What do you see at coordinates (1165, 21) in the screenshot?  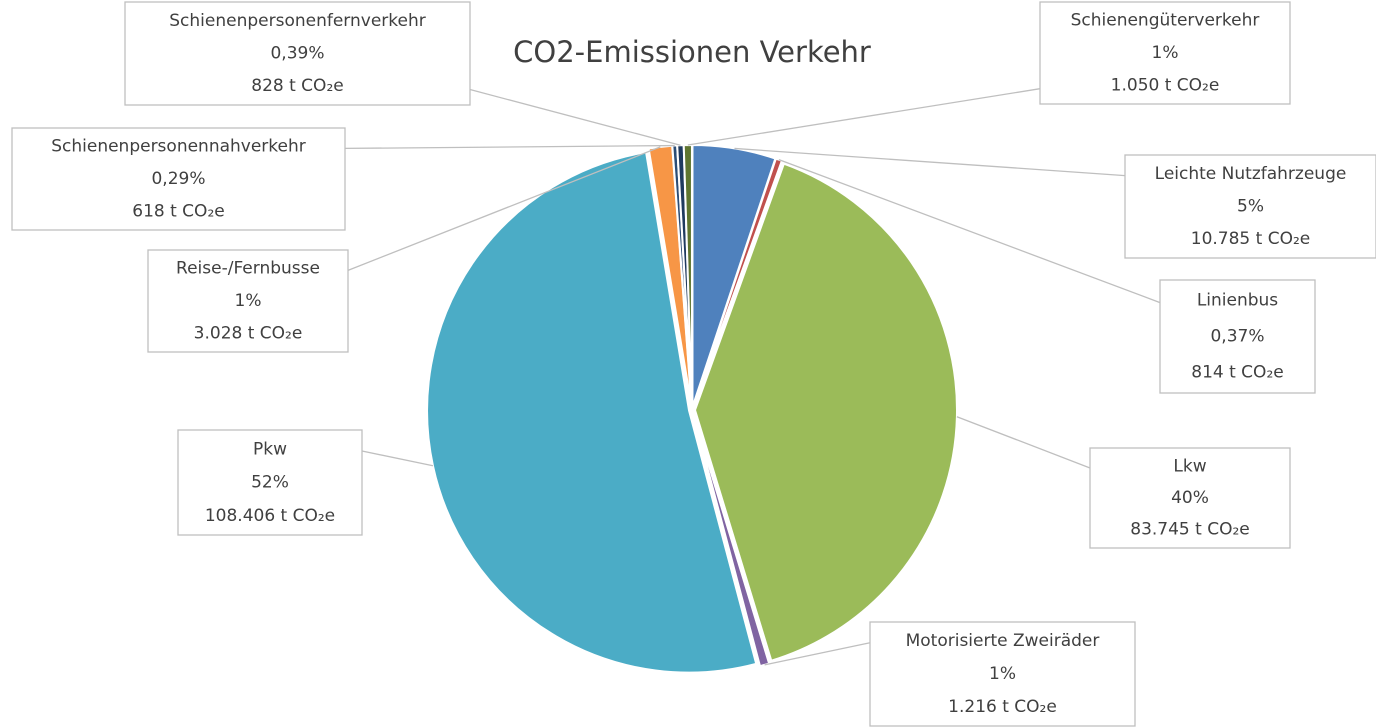 I see `label-name: Schienengüterverkehr` at bounding box center [1165, 21].